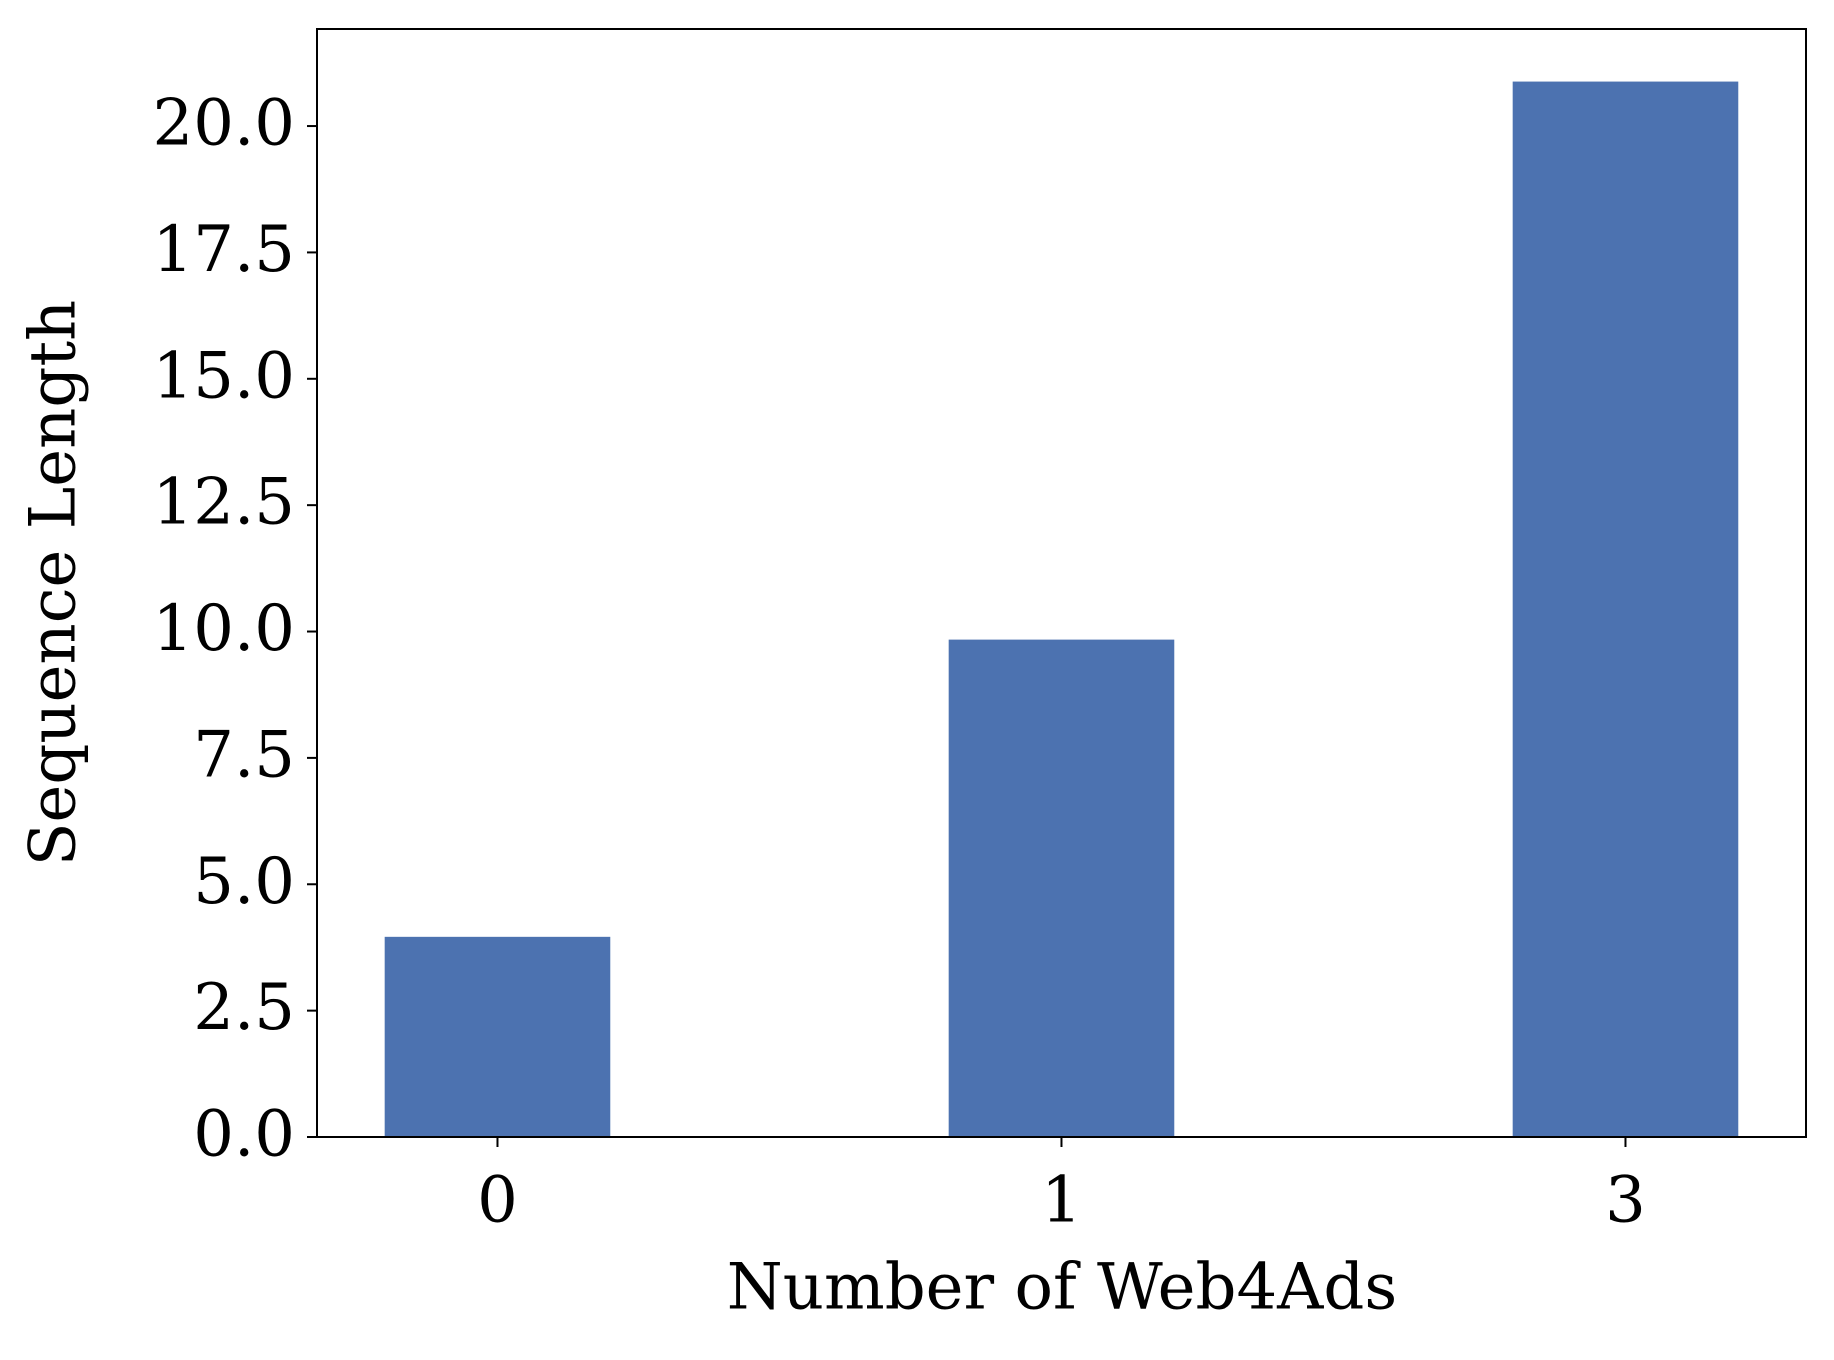 This screenshot has width=1834, height=1360. I want to click on x-tick-label: 0, so click(497, 1201).